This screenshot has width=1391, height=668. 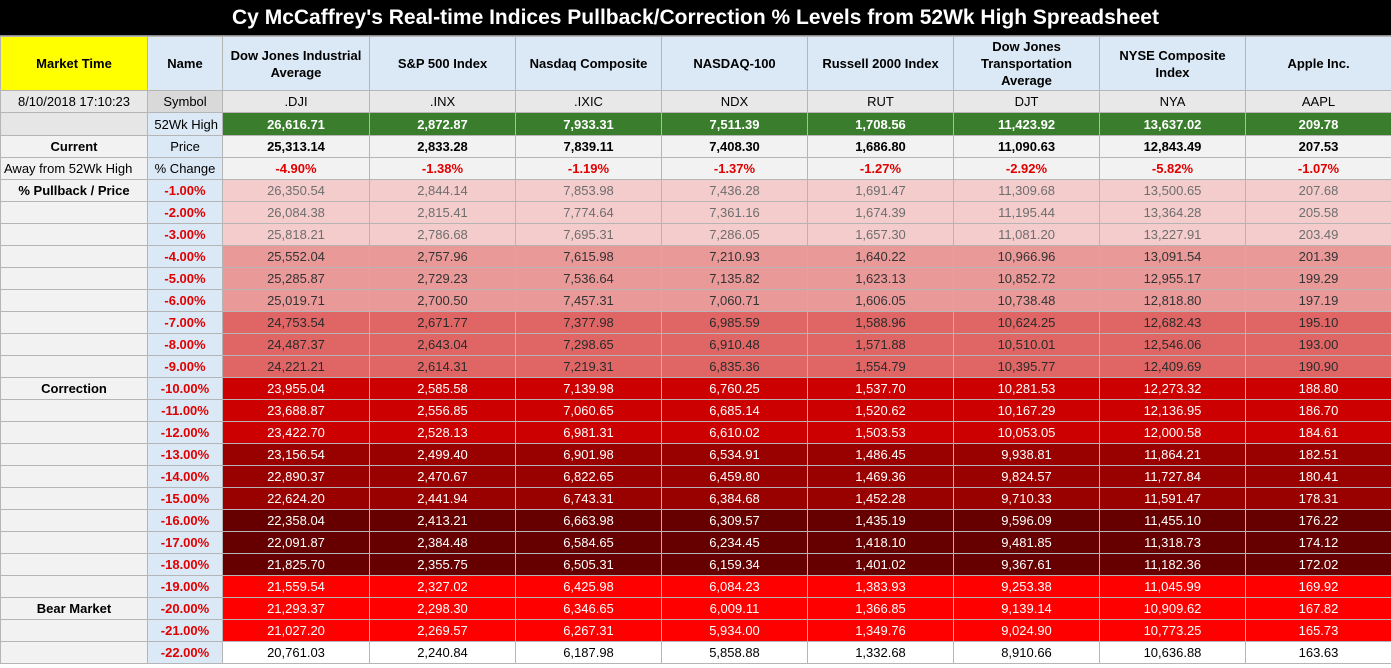 I want to click on away-from-high-label: Away from 52Wk High, so click(x=74, y=168).